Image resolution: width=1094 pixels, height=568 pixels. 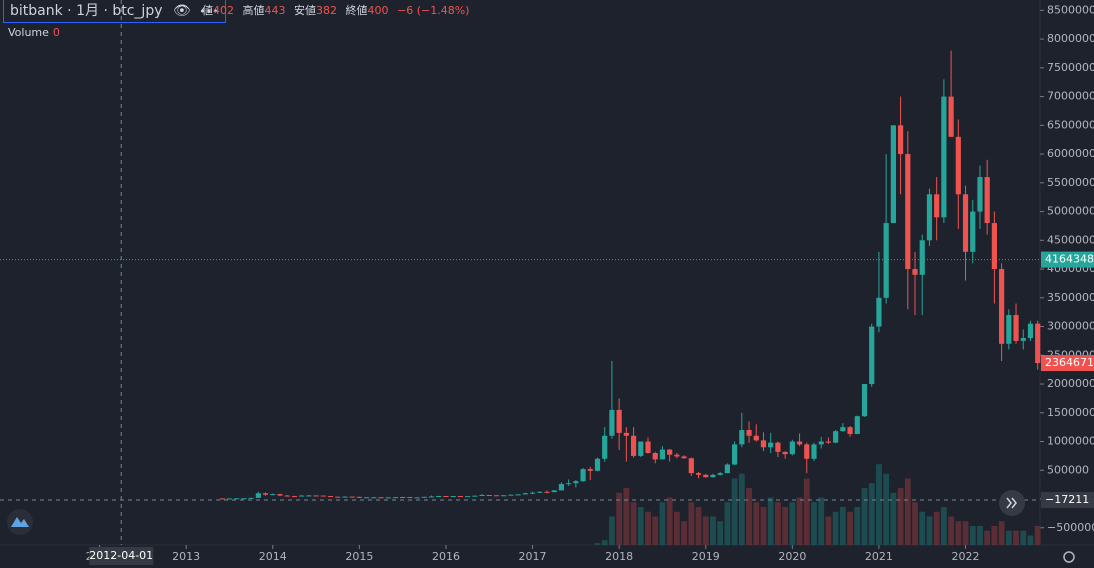 I want to click on scroll-button, so click(x=1012, y=503).